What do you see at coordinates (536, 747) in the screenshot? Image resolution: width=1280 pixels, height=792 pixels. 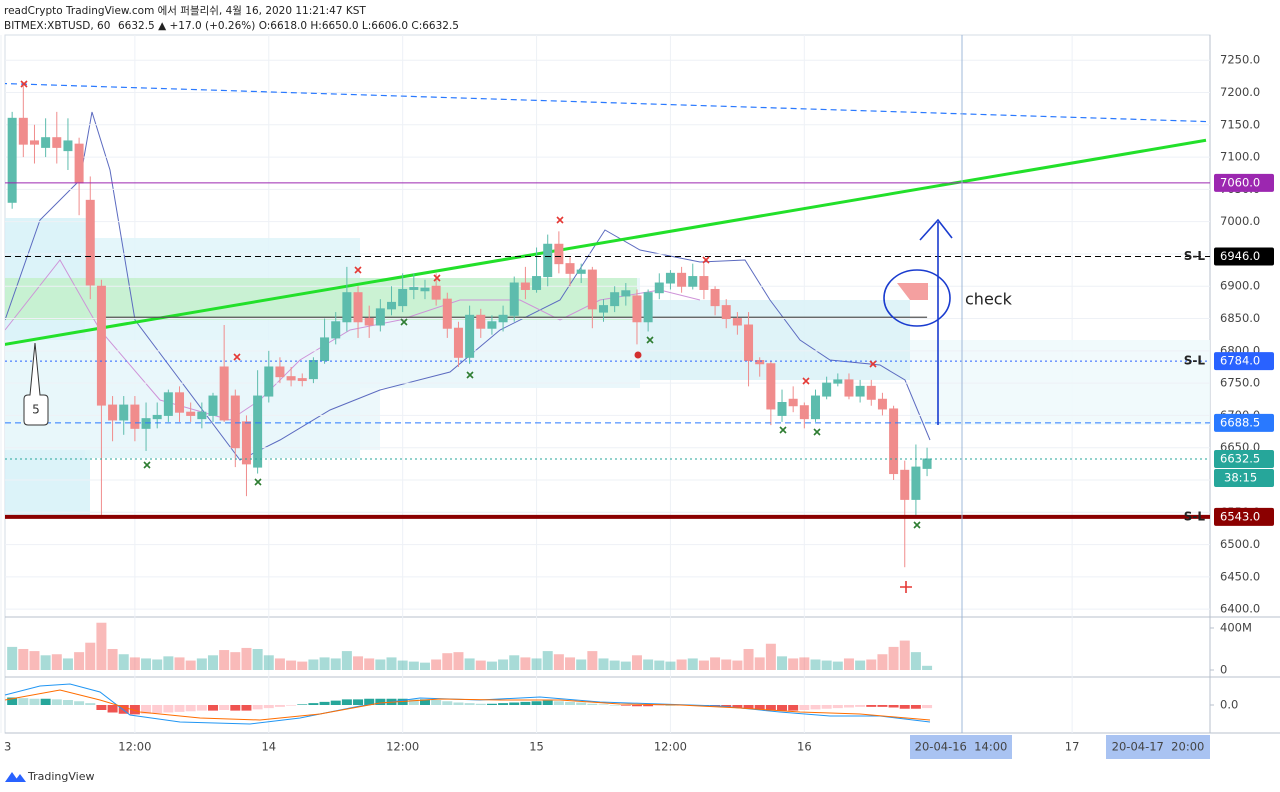 I see `x-tick-label: 15` at bounding box center [536, 747].